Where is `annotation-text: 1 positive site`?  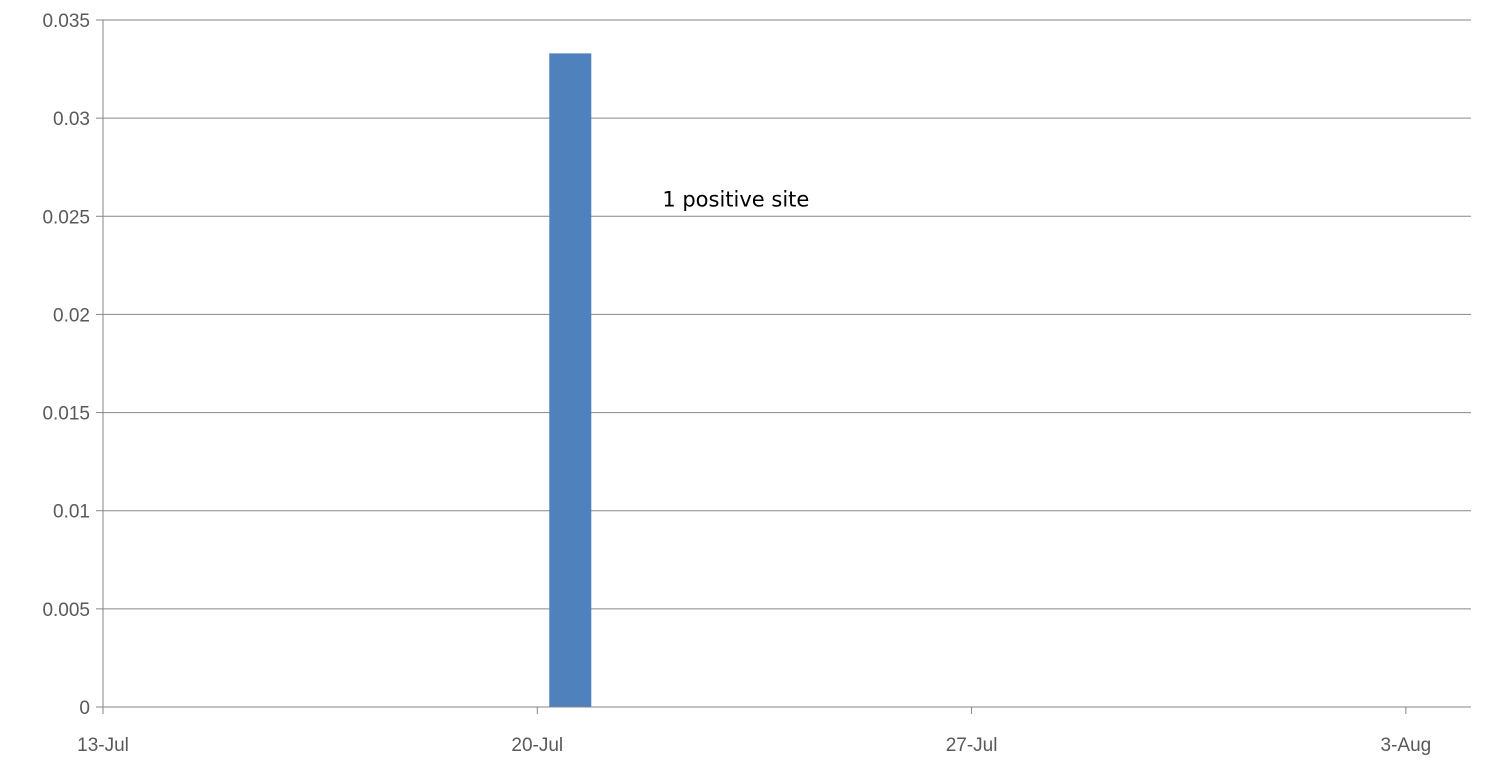 annotation-text: 1 positive site is located at coordinates (735, 199).